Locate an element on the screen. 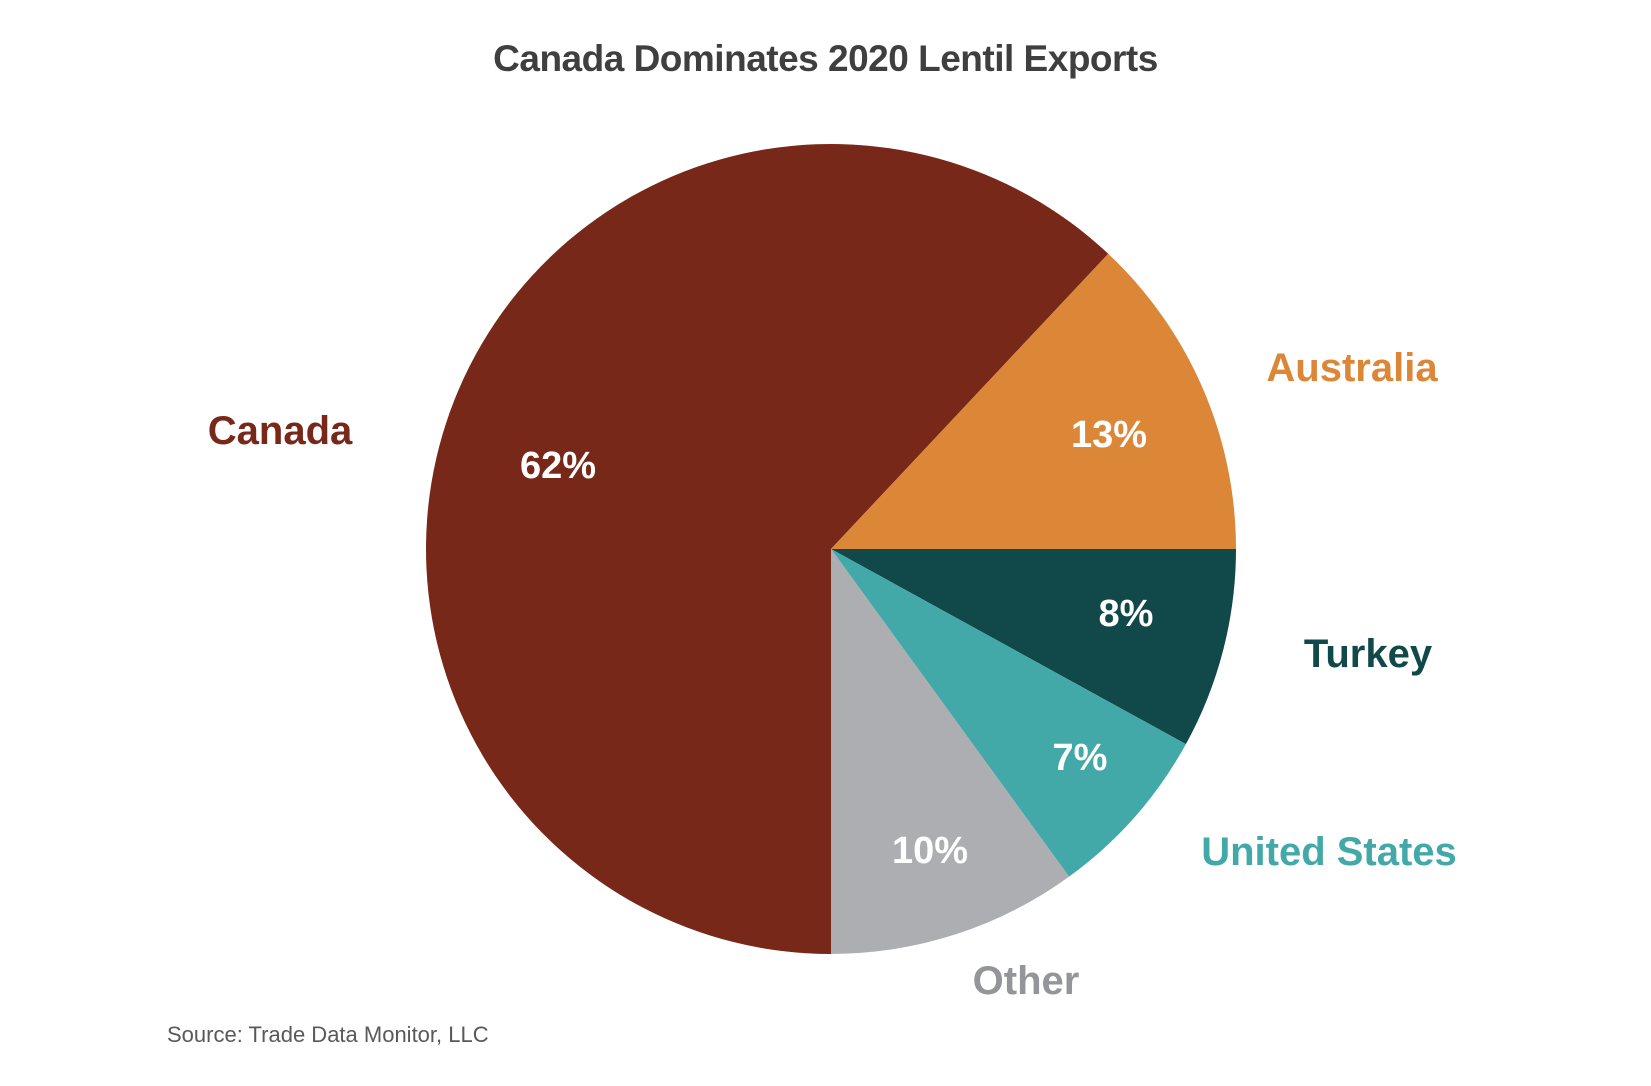 The width and height of the screenshot is (1651, 1086). chart-title: Canada Dominates 2020 Lentil Exports is located at coordinates (825, 58).